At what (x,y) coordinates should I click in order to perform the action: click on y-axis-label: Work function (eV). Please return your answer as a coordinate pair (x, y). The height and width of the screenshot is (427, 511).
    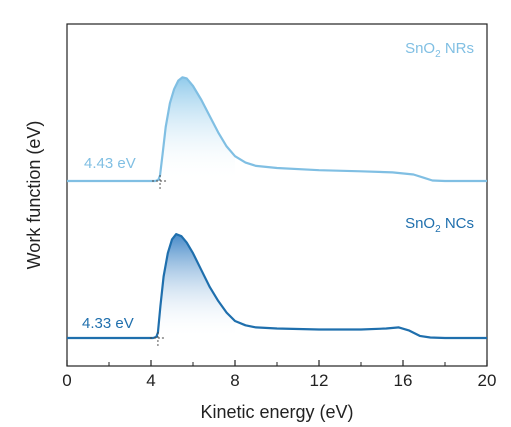
    Looking at the image, I should click on (34, 195).